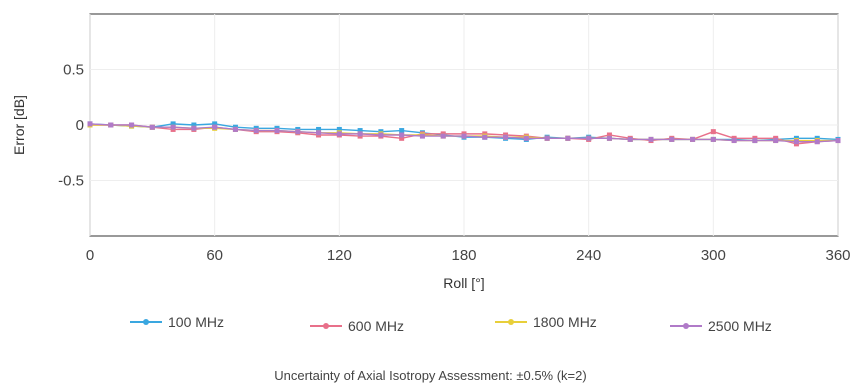 This screenshot has height=392, width=861. What do you see at coordinates (376, 326) in the screenshot?
I see `legend-label: 600 MHz` at bounding box center [376, 326].